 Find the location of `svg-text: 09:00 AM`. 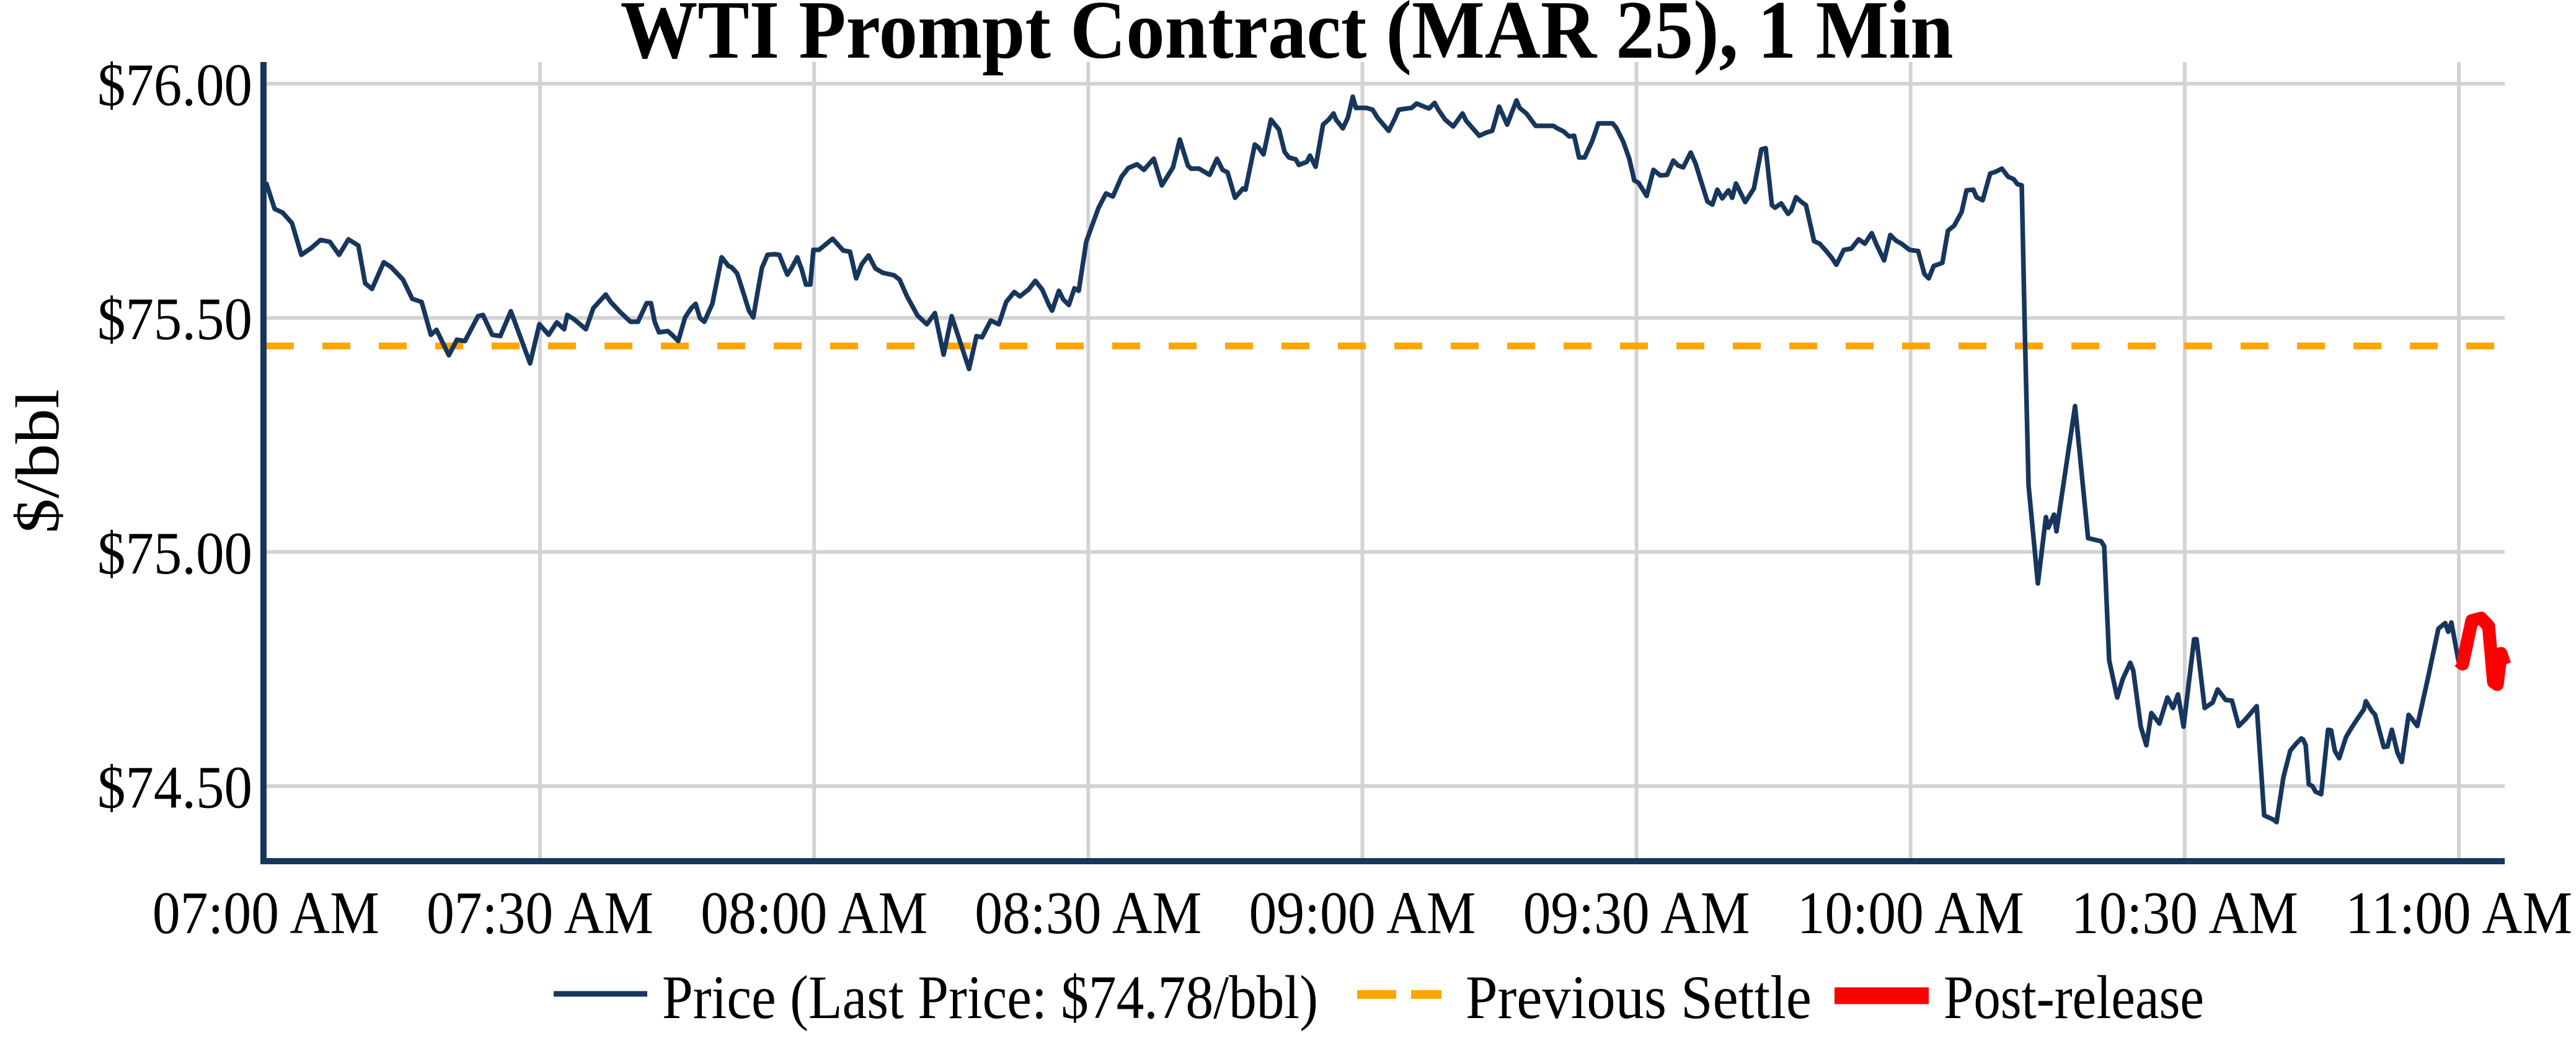

svg-text: 09:00 AM is located at coordinates (1363, 913).